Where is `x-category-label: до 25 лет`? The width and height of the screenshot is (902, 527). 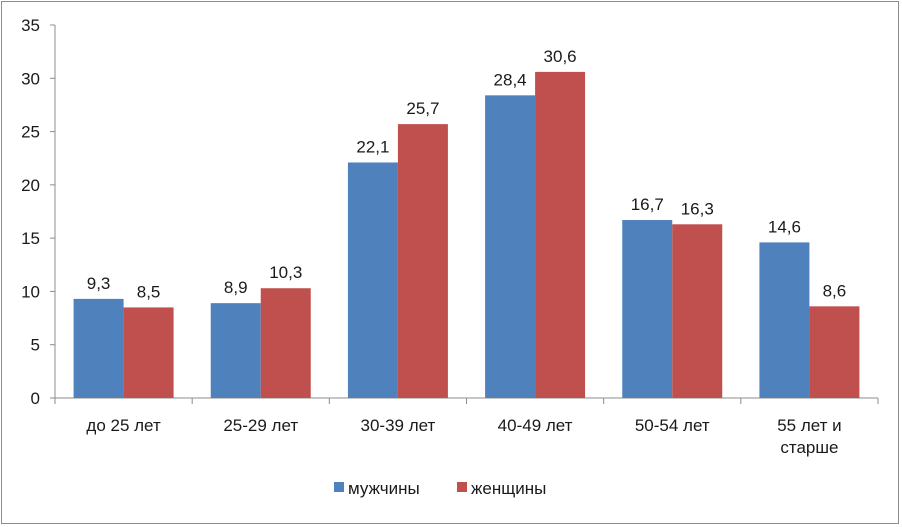
x-category-label: до 25 лет is located at coordinates (123, 425).